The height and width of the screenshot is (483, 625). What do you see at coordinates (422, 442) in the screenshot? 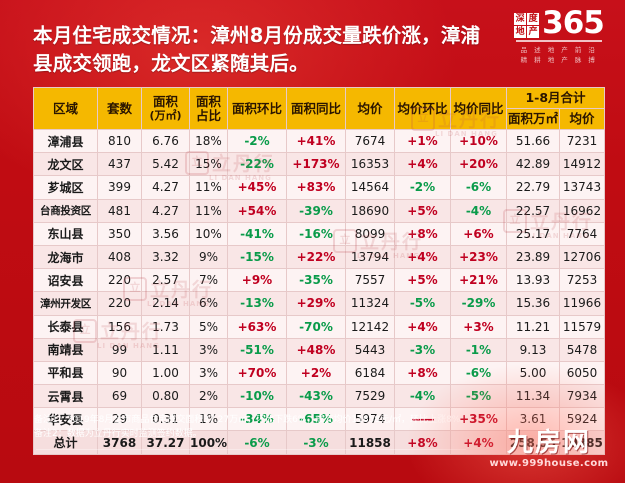
I see `cell-price-mom-value: +8%` at bounding box center [422, 442].